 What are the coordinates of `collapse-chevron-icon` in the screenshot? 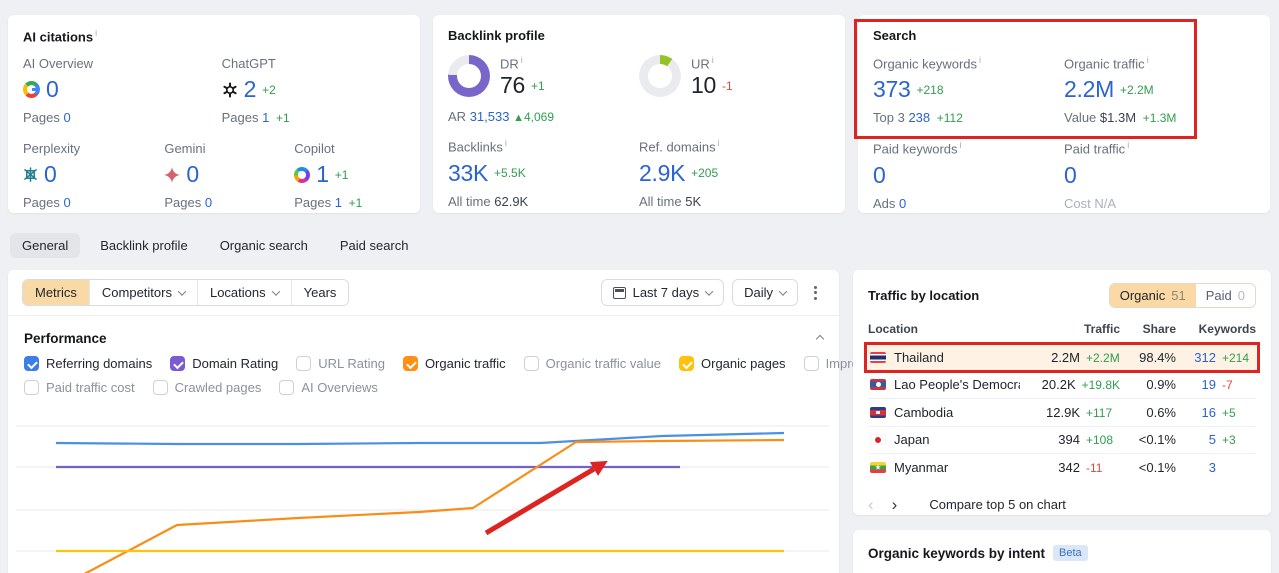 It's located at (820, 338).